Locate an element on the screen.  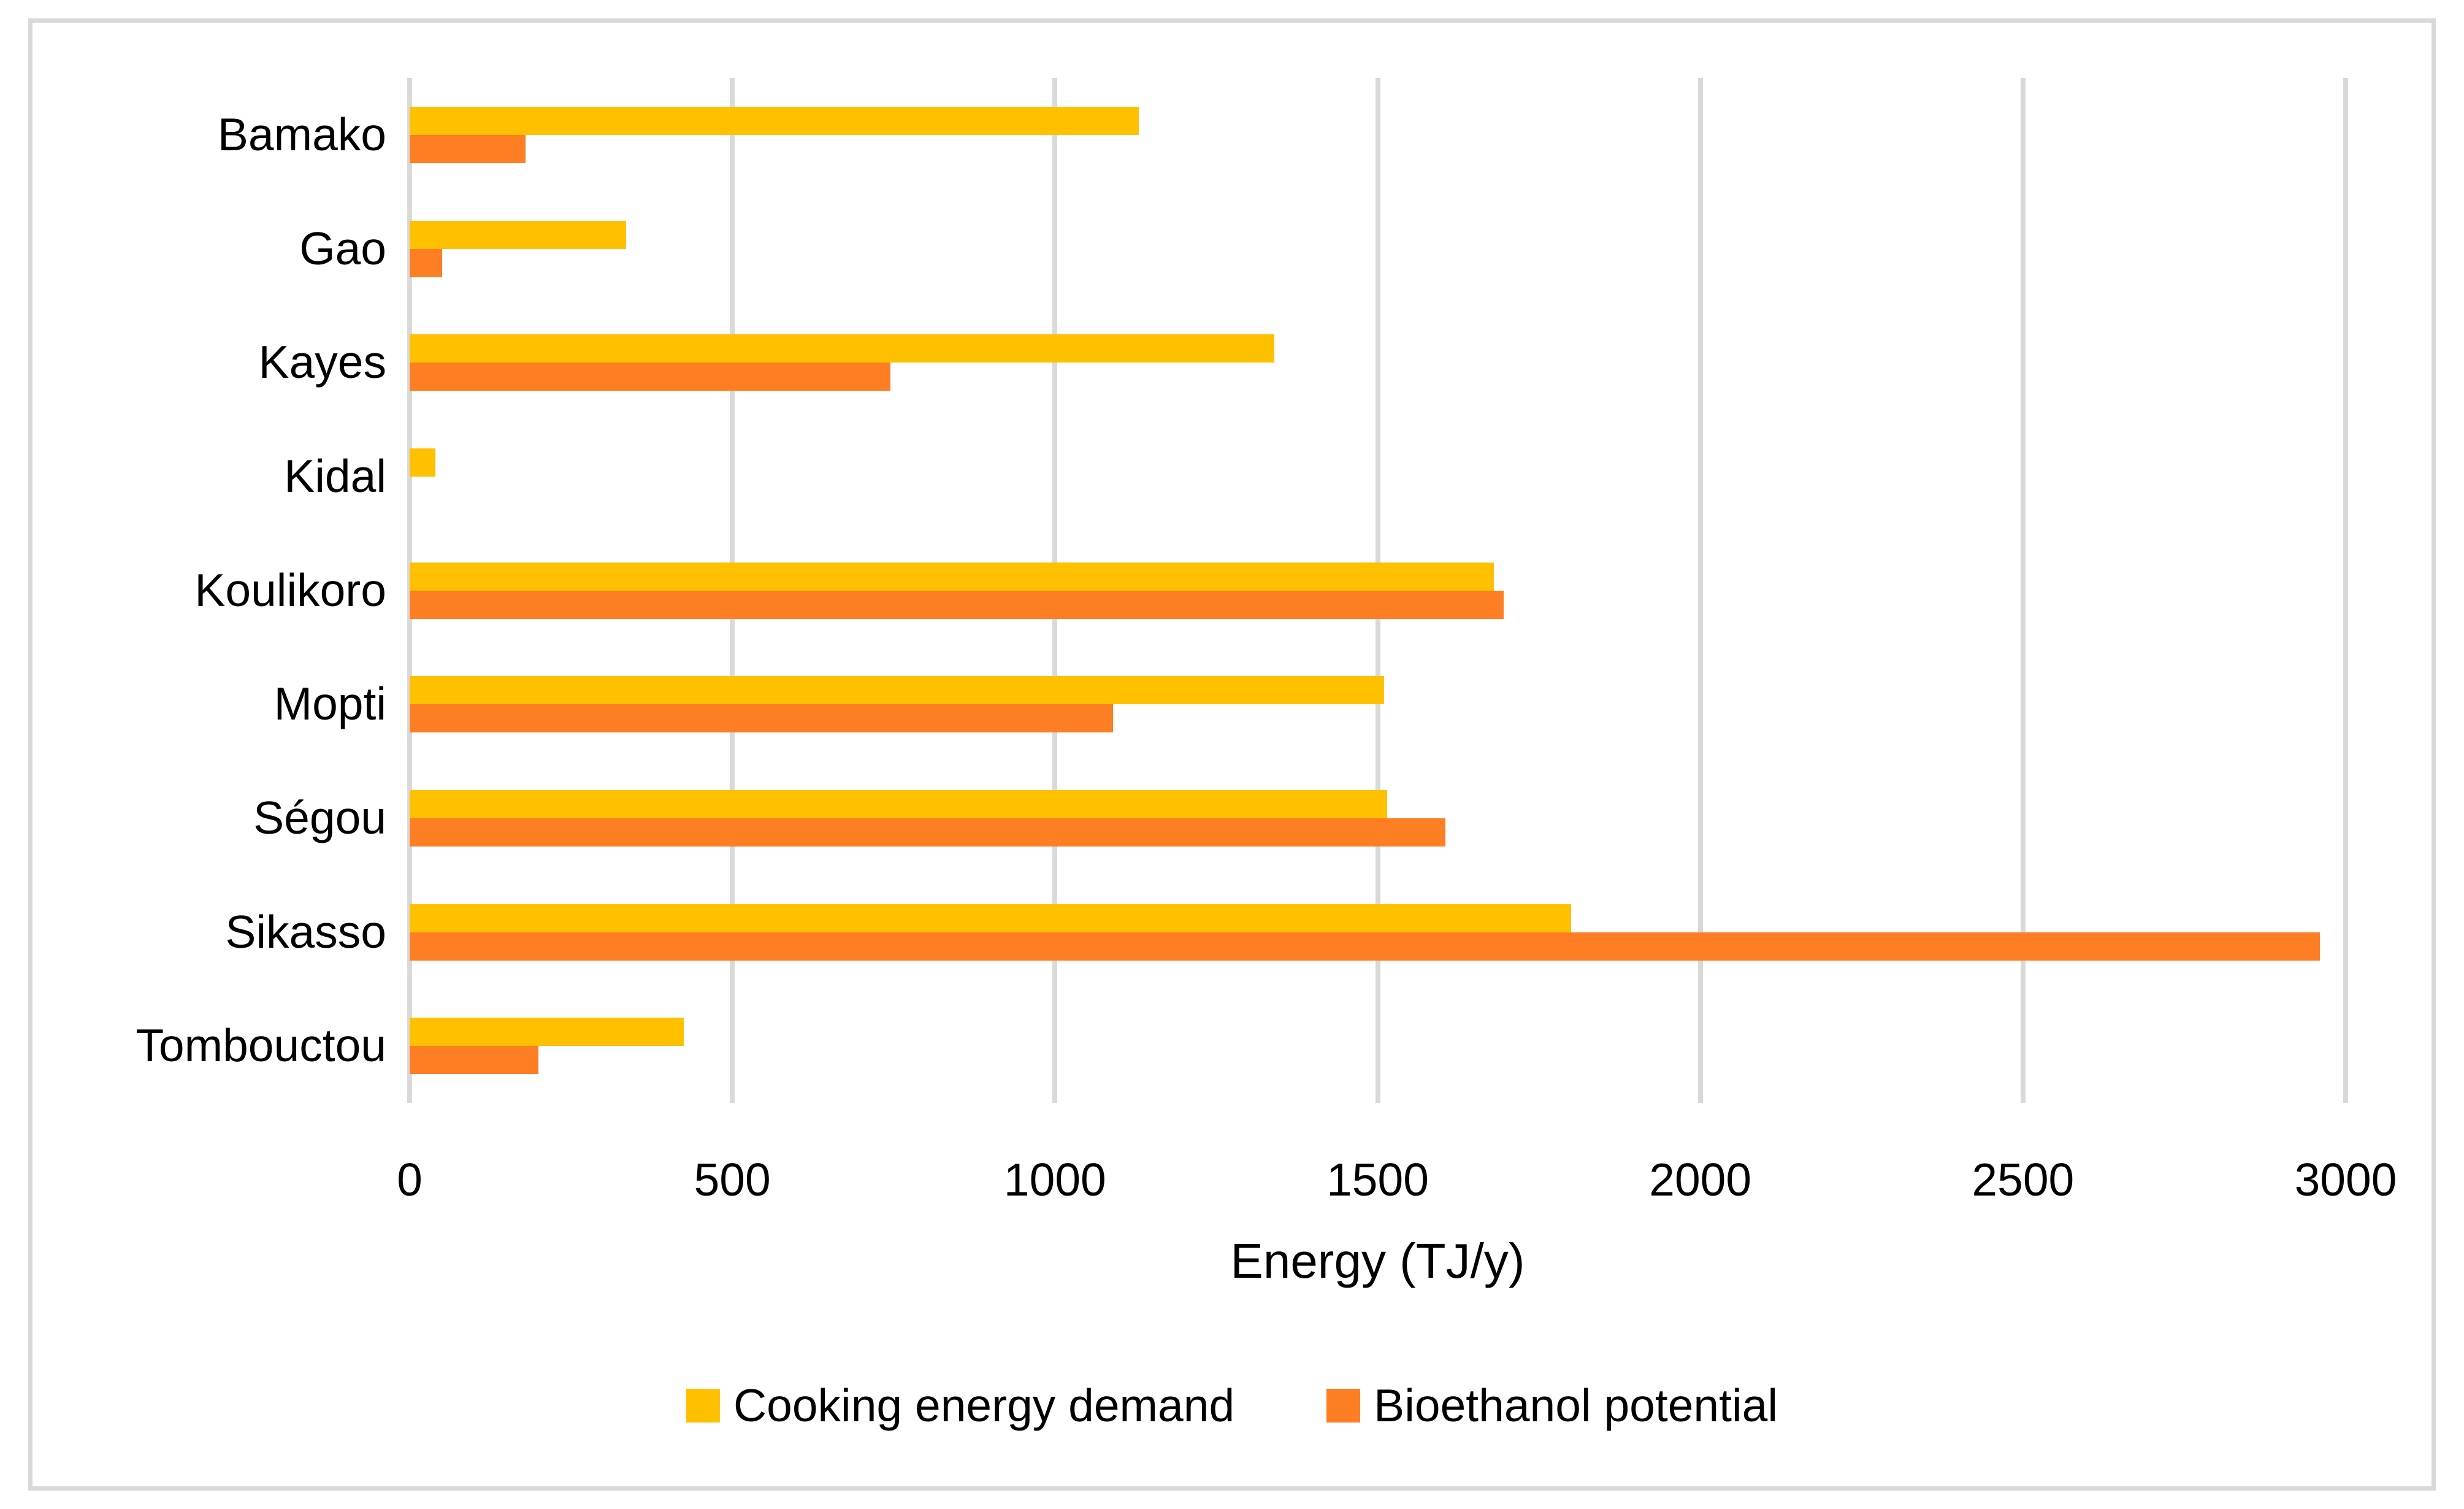
bar-mopti-bioethanol-potential is located at coordinates (762, 718).